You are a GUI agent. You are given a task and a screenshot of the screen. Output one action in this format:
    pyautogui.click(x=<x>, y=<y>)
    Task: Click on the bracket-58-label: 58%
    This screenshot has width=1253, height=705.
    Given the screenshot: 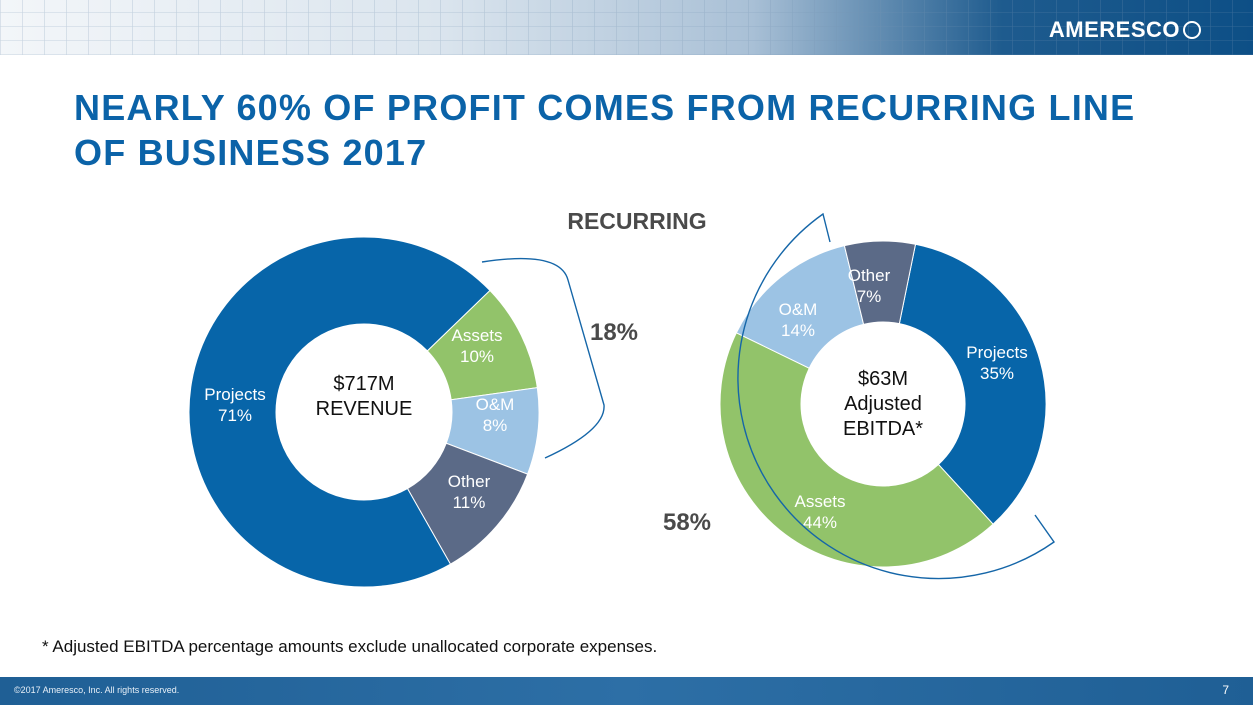 What is the action you would take?
    pyautogui.click(x=687, y=522)
    